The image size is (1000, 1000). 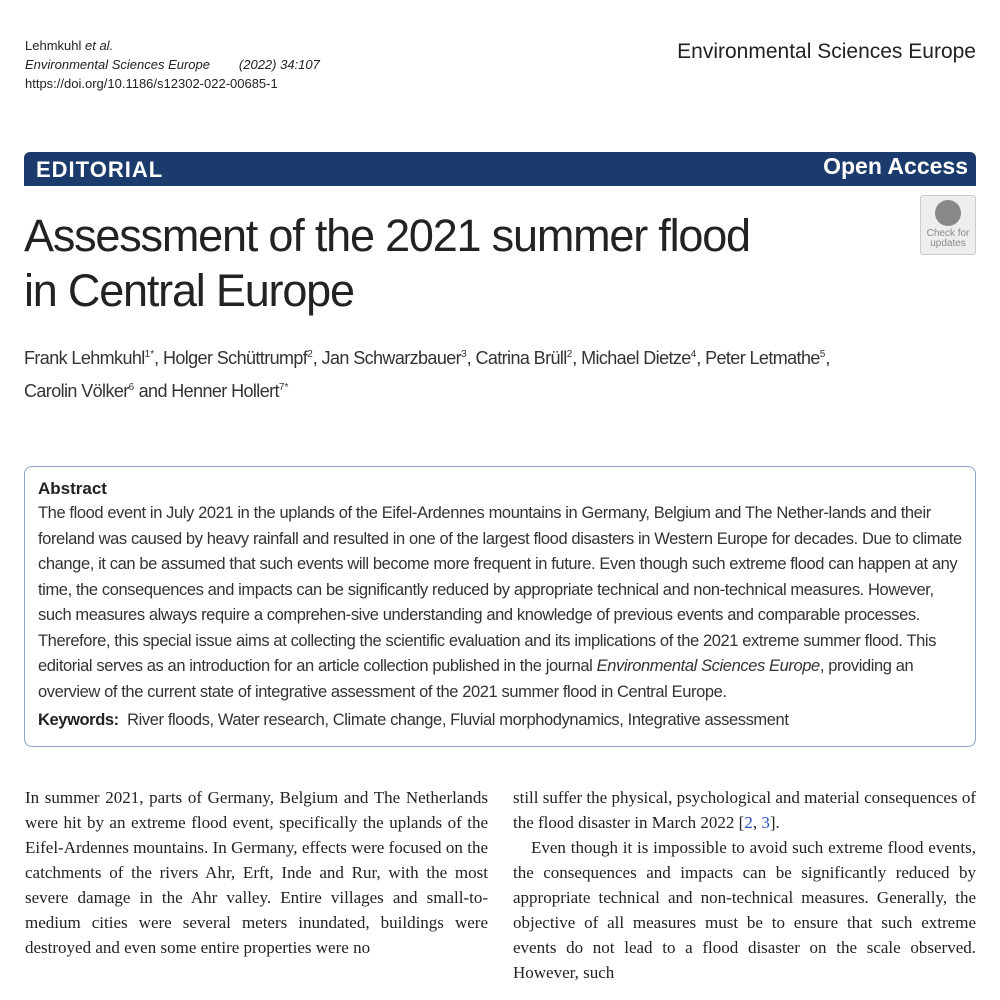 What do you see at coordinates (639, 358) in the screenshot?
I see `author-name: Michael Dietze4` at bounding box center [639, 358].